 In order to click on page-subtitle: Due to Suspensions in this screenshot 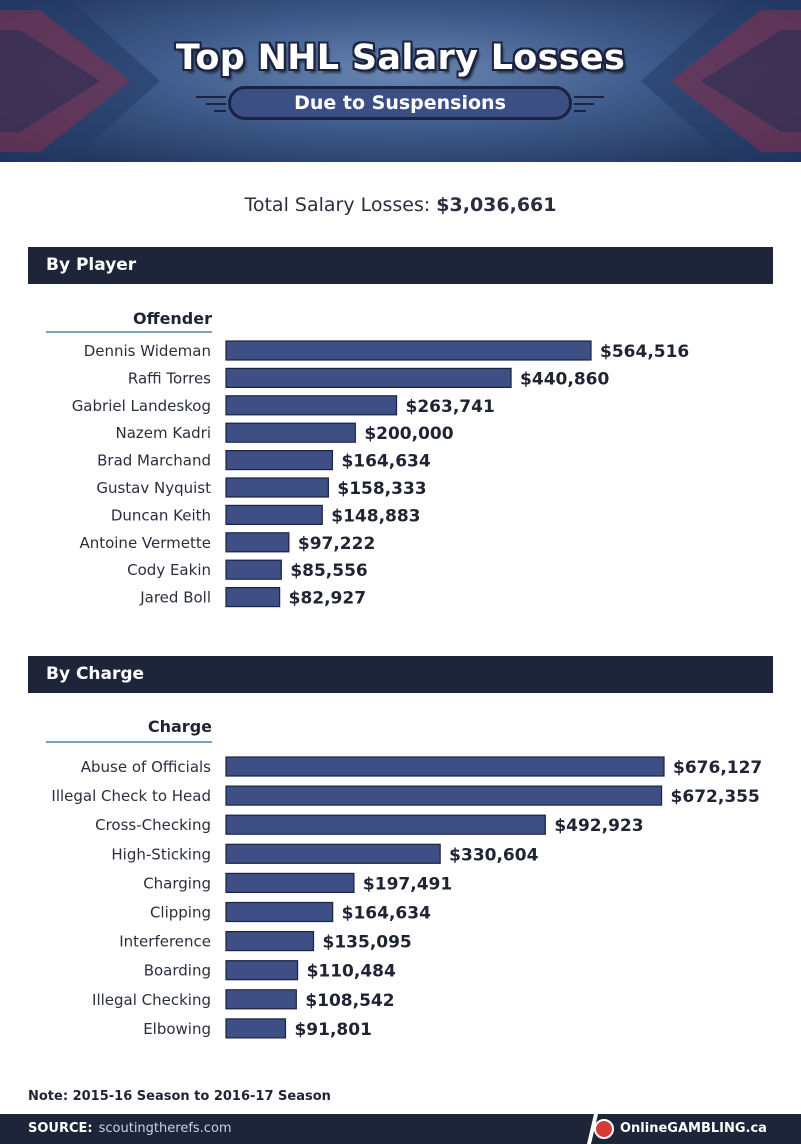, I will do `click(400, 103)`.